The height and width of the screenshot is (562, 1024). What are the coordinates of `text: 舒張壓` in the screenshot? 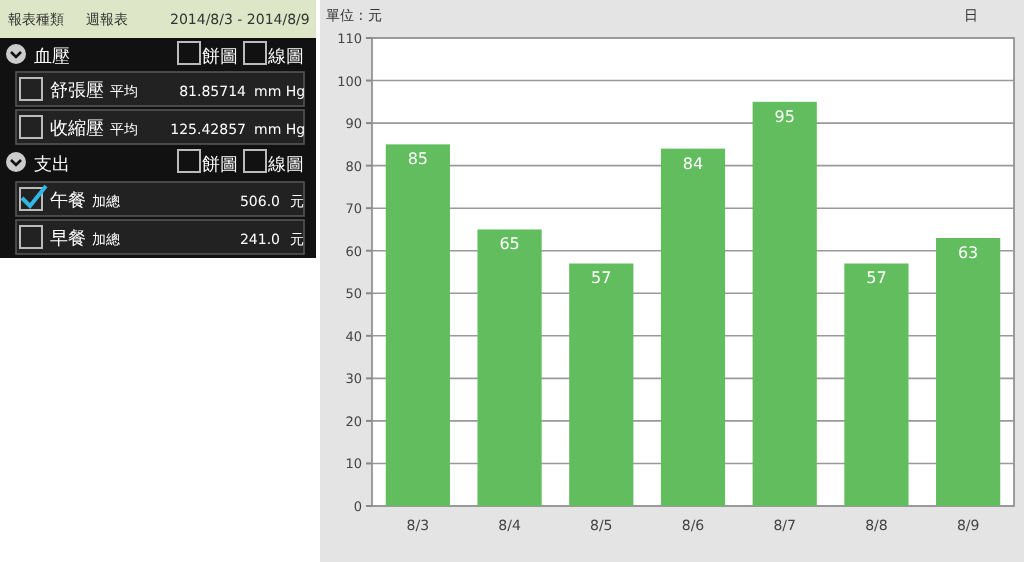 It's located at (77, 91).